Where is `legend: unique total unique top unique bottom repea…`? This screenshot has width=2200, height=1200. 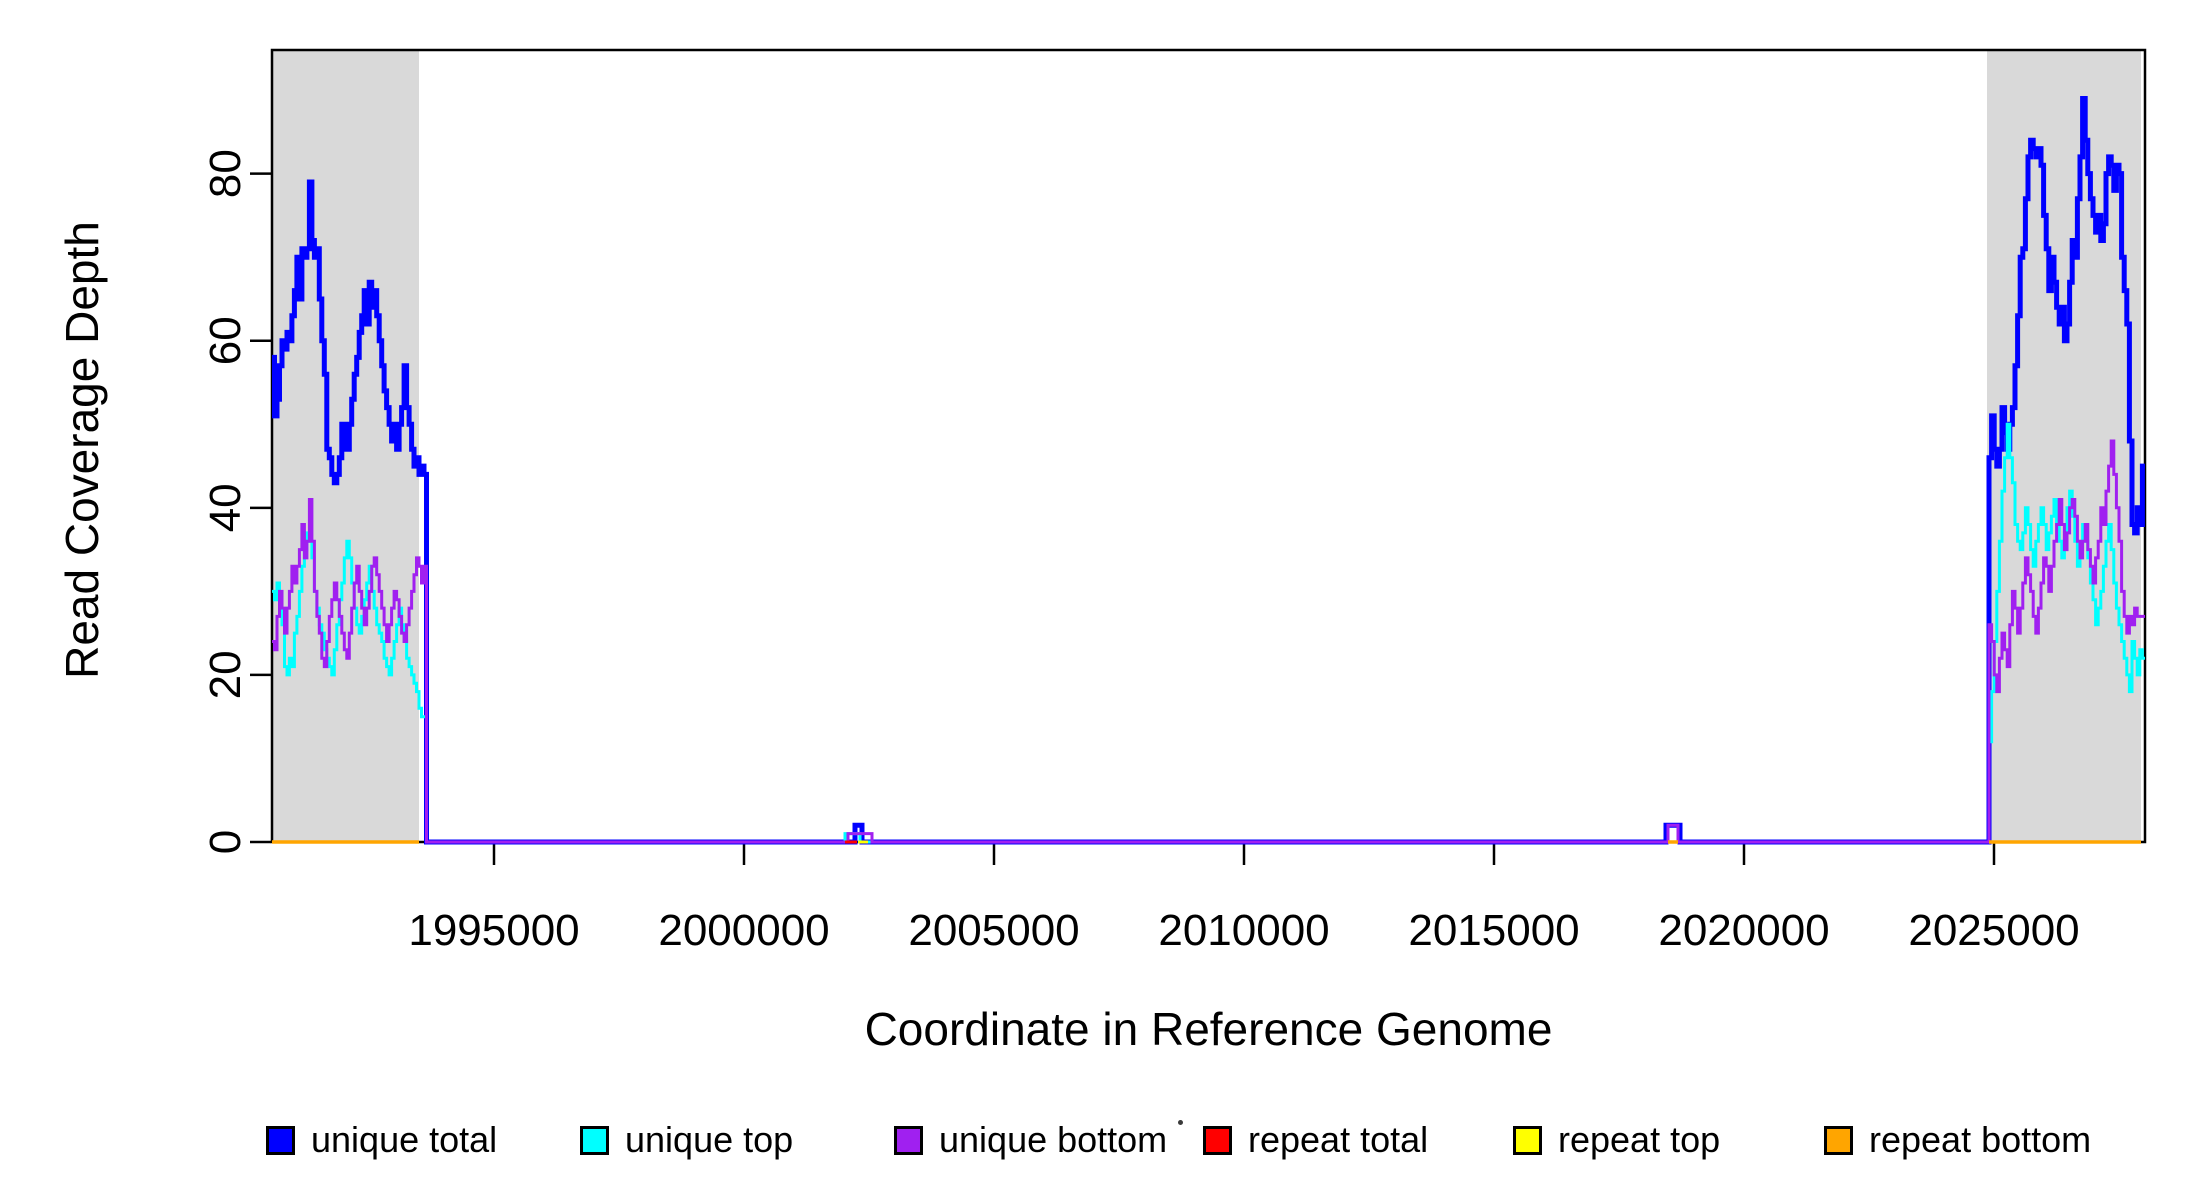 legend: unique total unique top unique bottom repea… is located at coordinates (1100, 1149).